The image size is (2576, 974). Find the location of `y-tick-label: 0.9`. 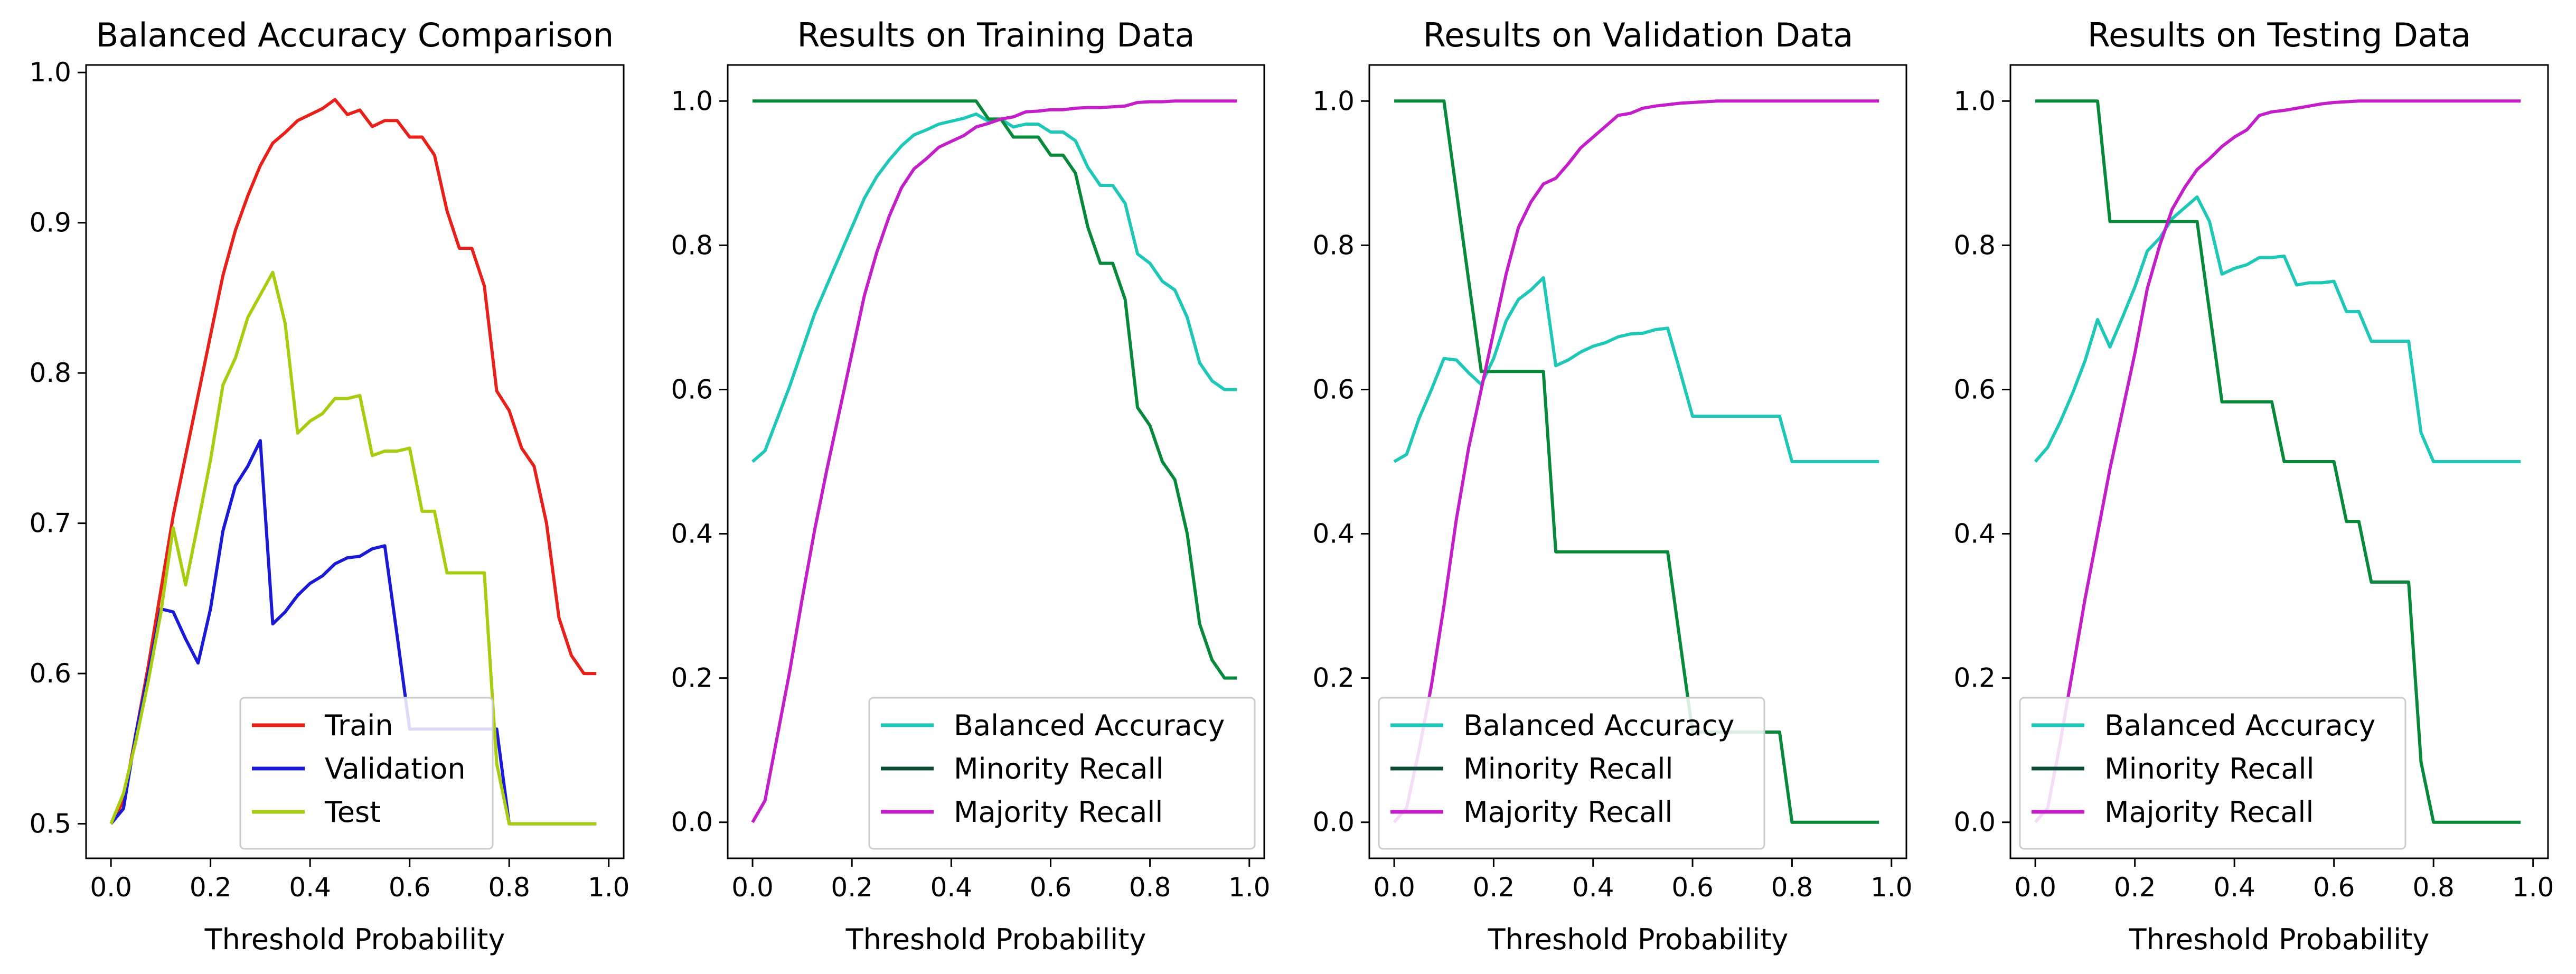

y-tick-label: 0.9 is located at coordinates (50, 223).